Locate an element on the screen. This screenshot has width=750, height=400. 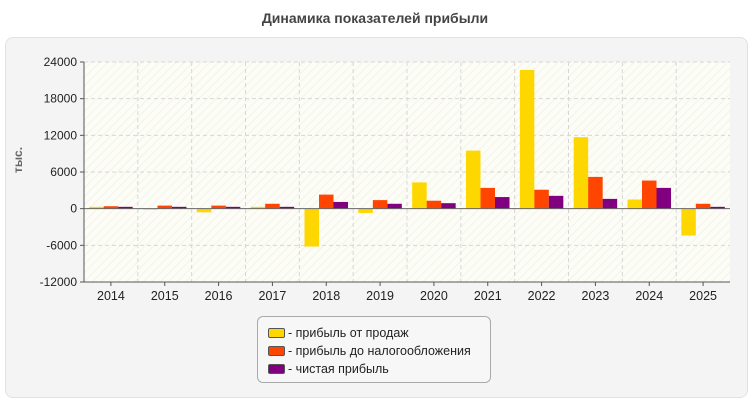
legend-item-net-profit: - чистая прибыль is located at coordinates (379, 369).